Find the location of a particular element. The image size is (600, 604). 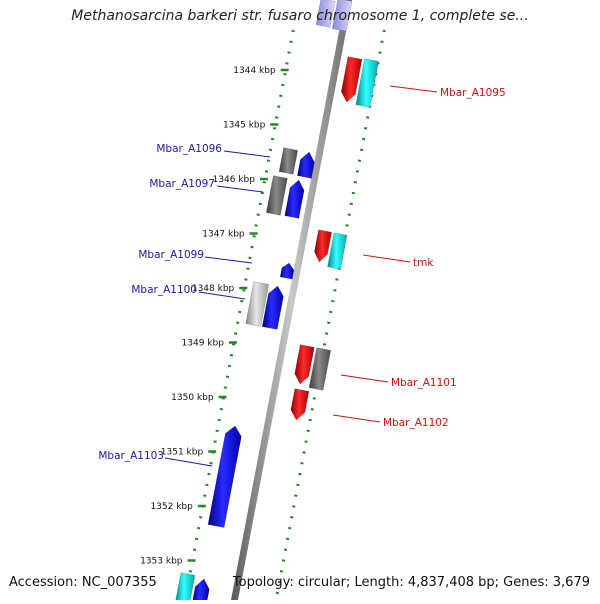

gene-label: Mbar_A1099 is located at coordinates (171, 255).